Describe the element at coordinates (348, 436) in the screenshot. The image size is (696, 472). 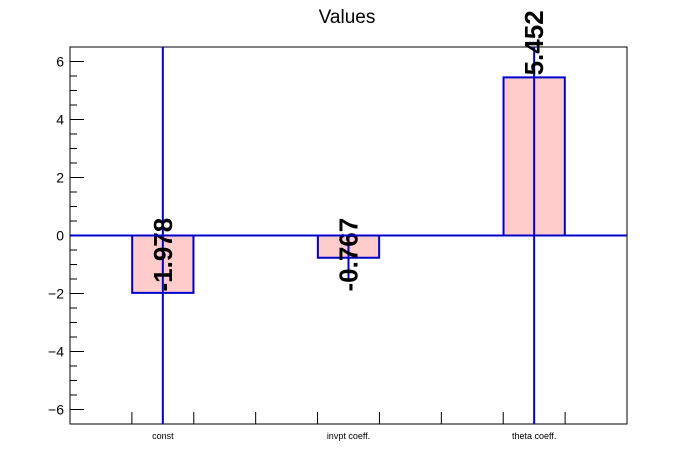
I see `x-category-label: invpt coeff.` at that location.